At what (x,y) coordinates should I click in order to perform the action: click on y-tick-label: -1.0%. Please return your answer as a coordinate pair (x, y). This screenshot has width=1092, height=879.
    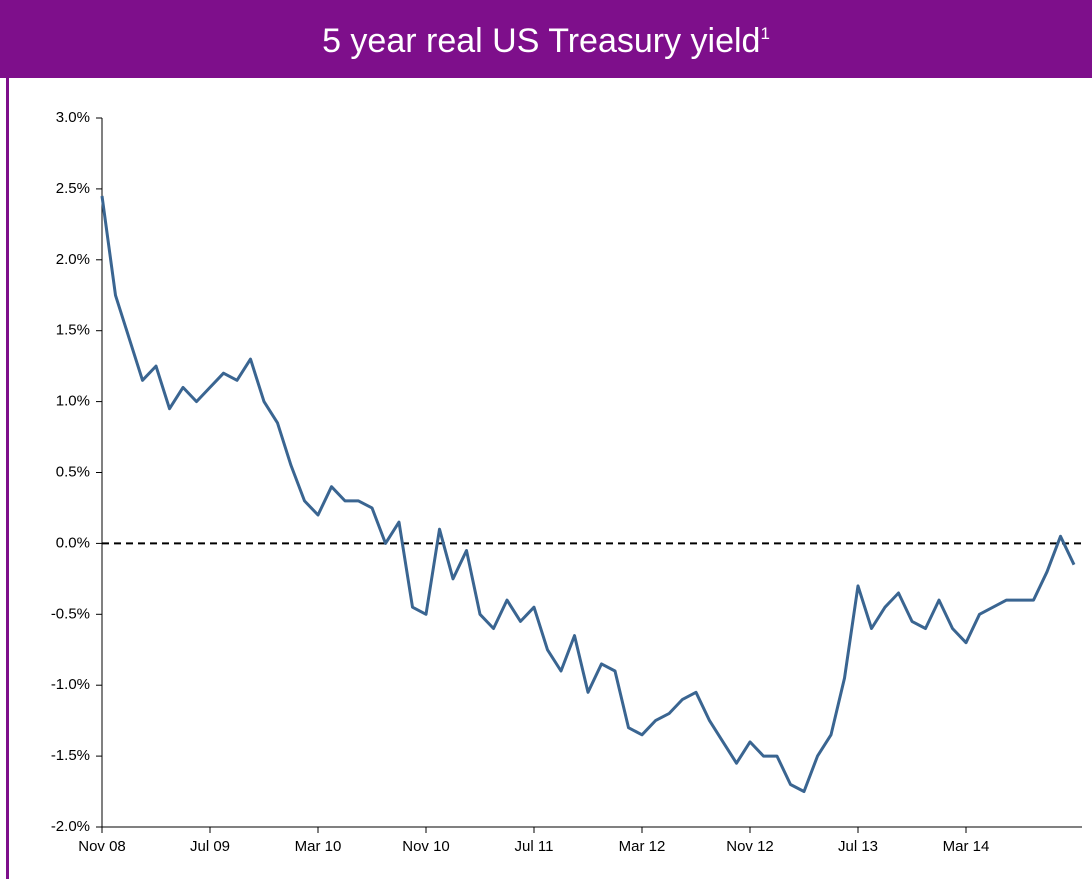
    Looking at the image, I should click on (70, 684).